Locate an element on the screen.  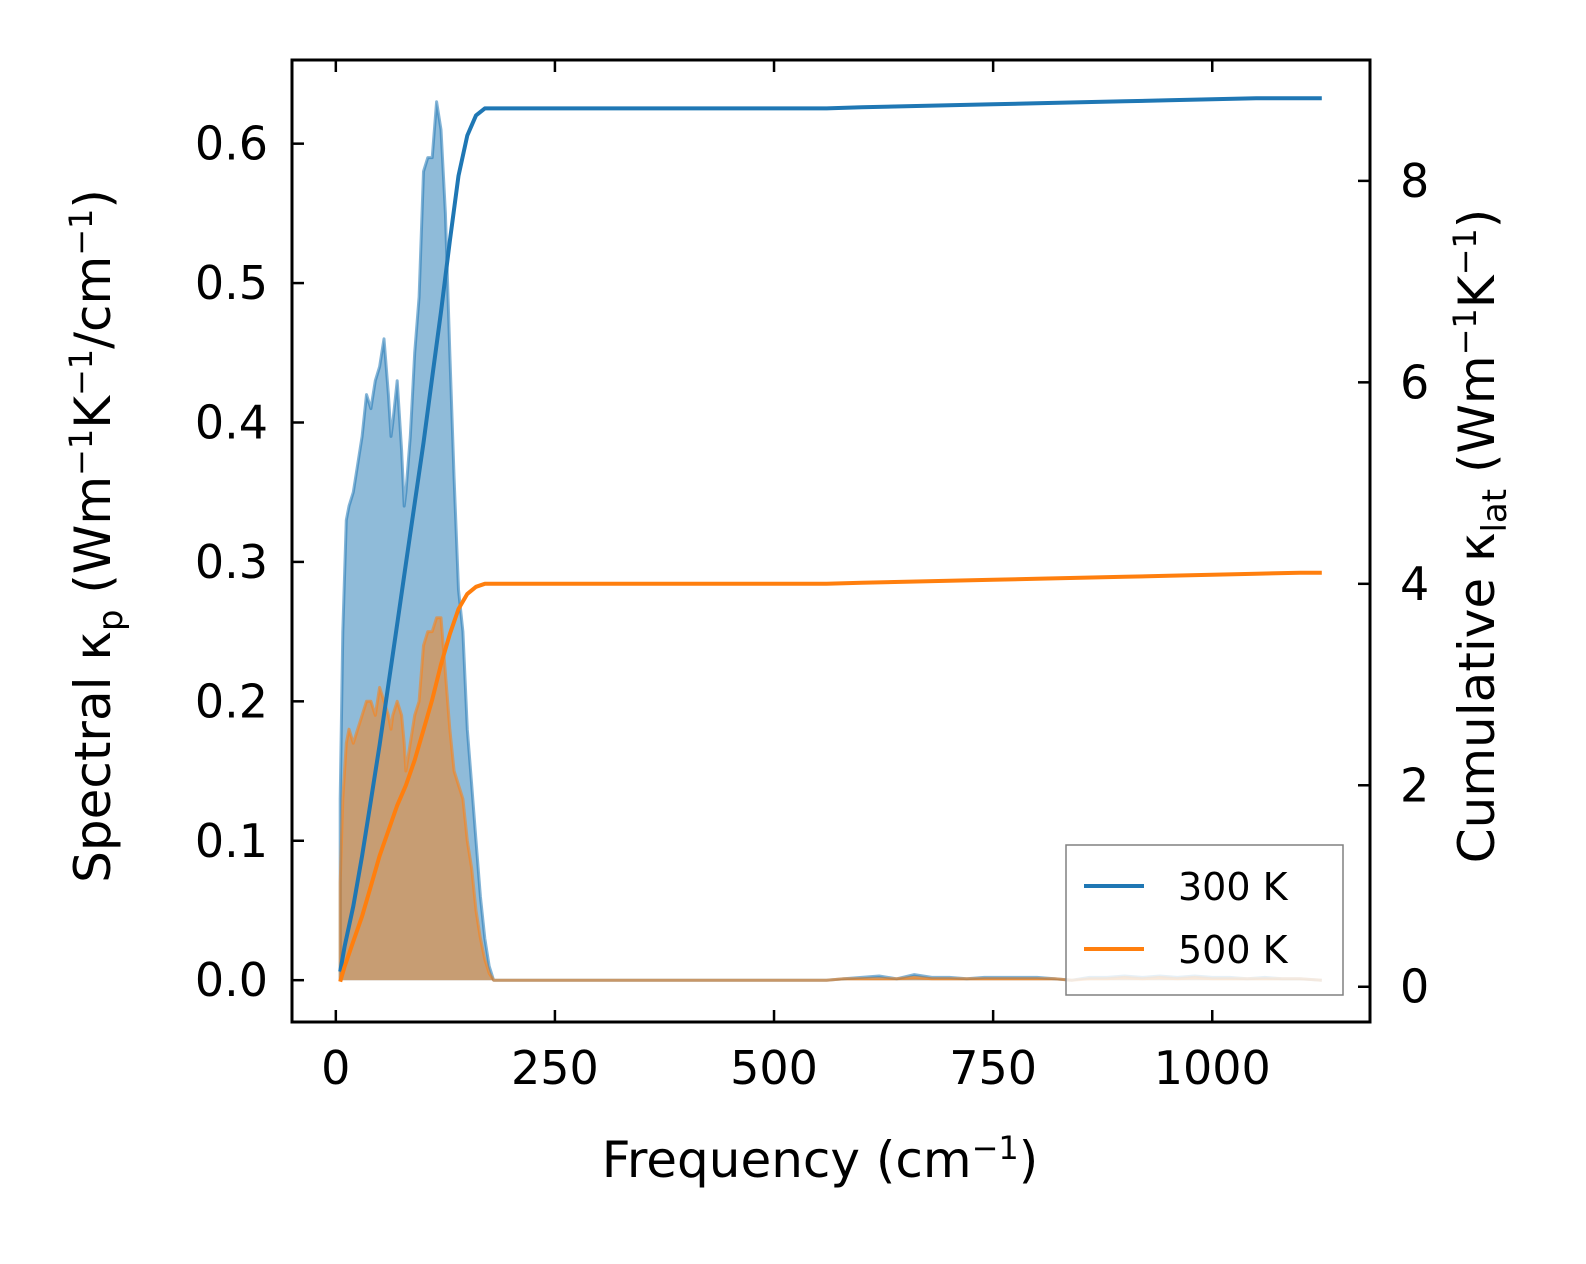
legend-box is located at coordinates (1204, 920).